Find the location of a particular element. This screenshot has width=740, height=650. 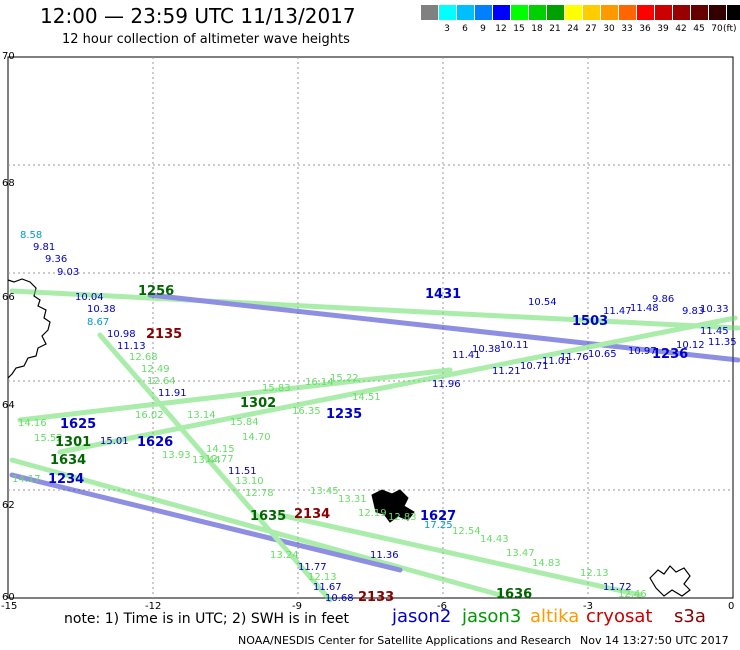

track-time-label: 1256 is located at coordinates (156, 291).